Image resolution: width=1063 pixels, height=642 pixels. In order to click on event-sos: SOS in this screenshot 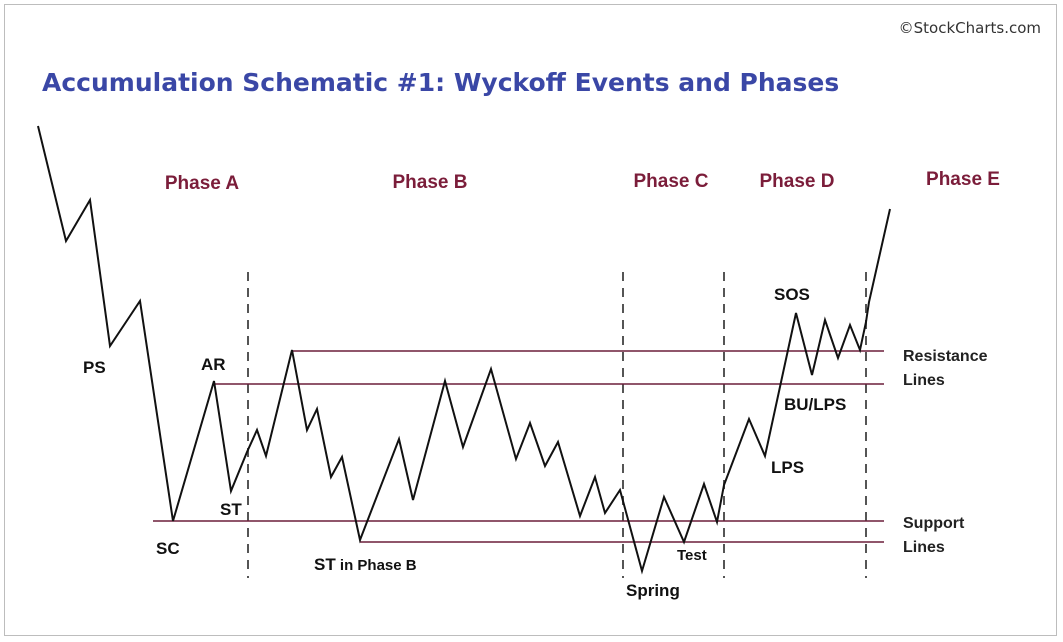, I will do `click(792, 294)`.